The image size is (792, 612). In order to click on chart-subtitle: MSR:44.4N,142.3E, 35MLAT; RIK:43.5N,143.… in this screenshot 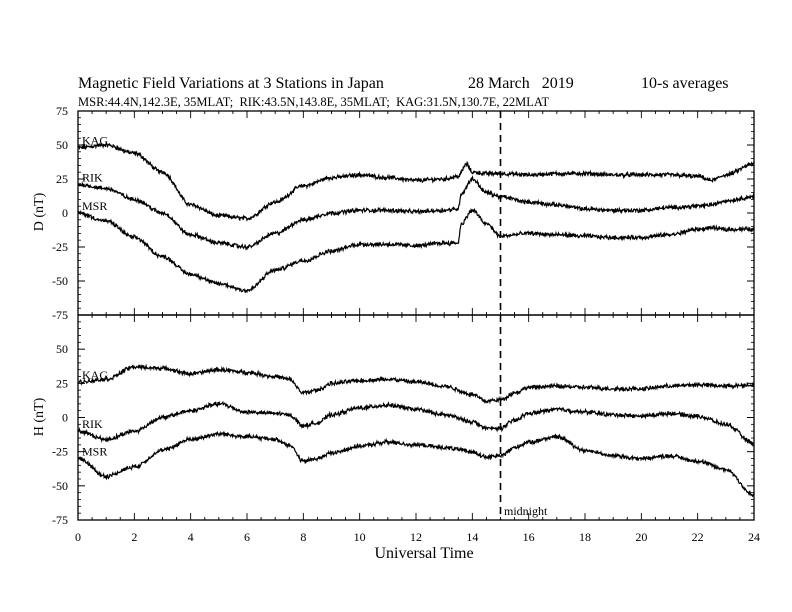, I will do `click(314, 102)`.